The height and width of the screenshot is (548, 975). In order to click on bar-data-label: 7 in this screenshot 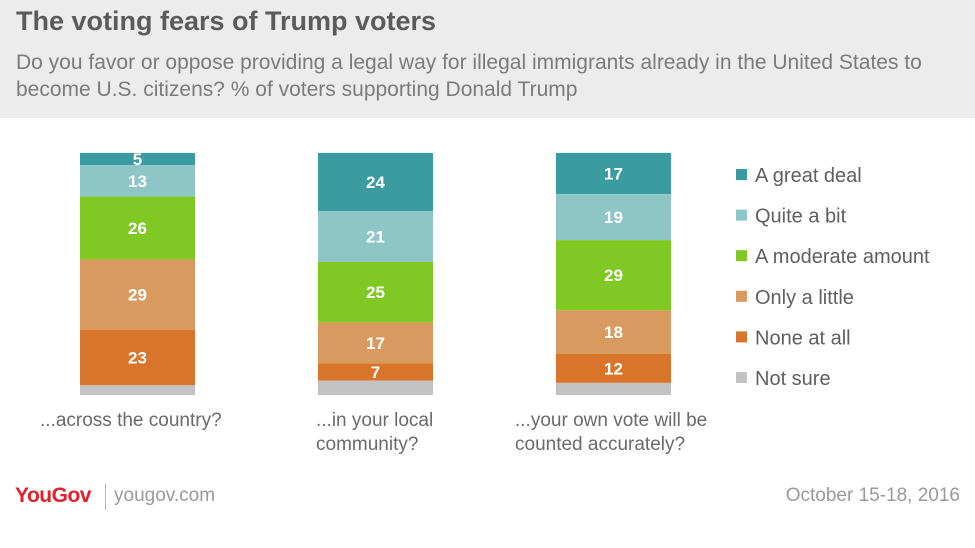, I will do `click(375, 372)`.